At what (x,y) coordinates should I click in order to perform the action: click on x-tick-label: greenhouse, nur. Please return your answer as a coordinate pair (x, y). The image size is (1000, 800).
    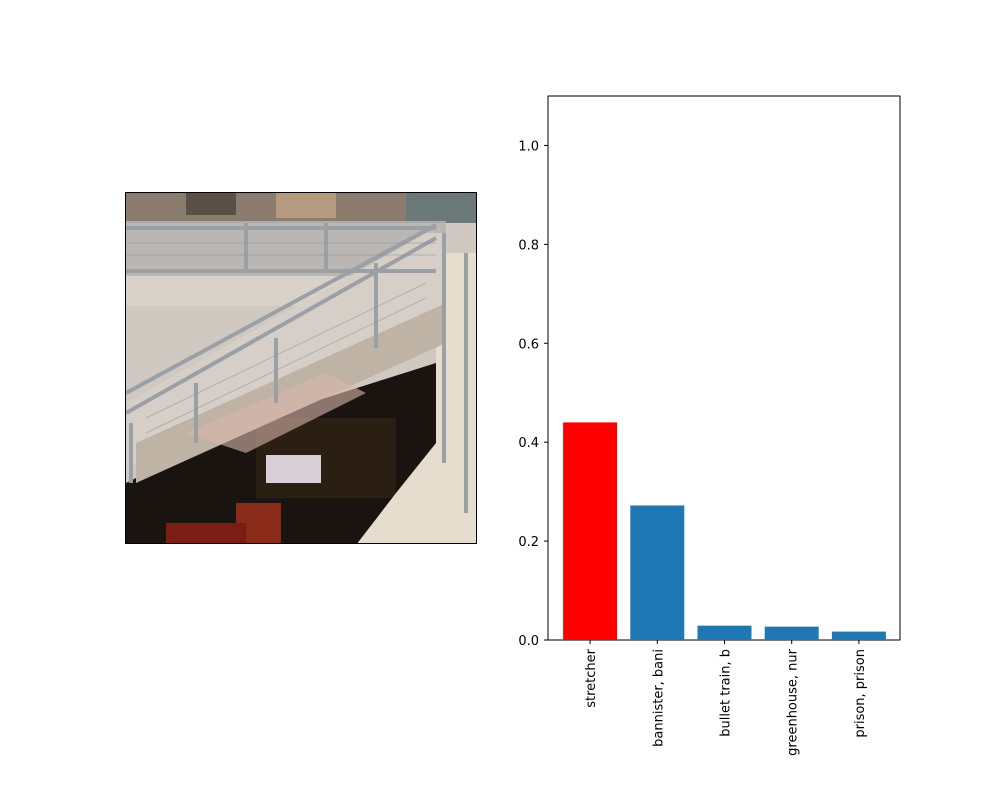
    Looking at the image, I should click on (793, 701).